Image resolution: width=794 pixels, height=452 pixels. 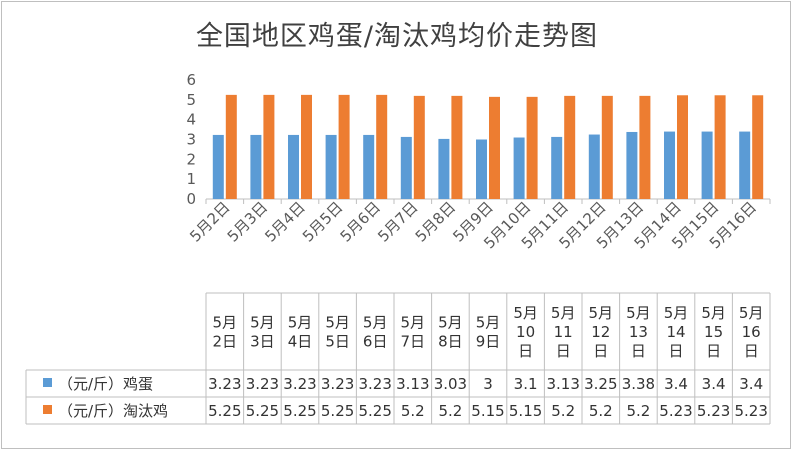 I want to click on table-header-label: 9日, so click(x=488, y=342).